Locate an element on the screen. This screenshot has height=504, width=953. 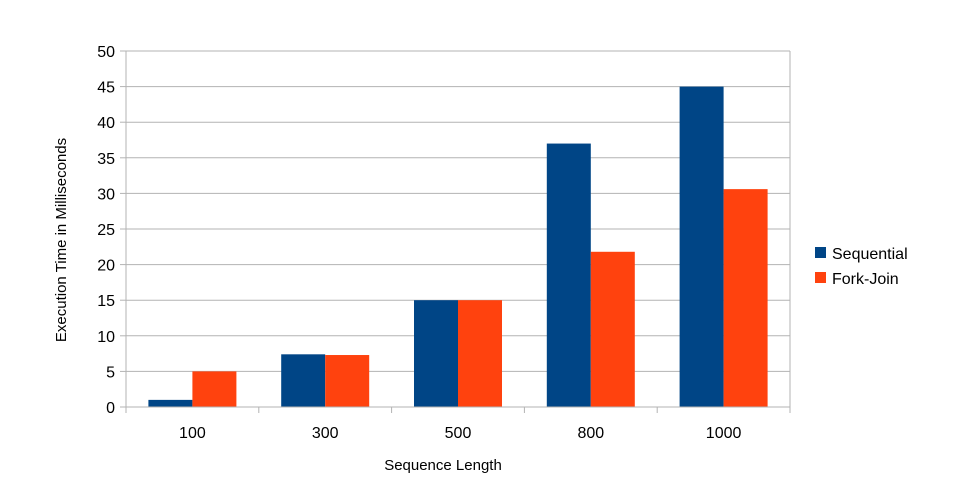
legend-label: Fork-Join is located at coordinates (865, 279).